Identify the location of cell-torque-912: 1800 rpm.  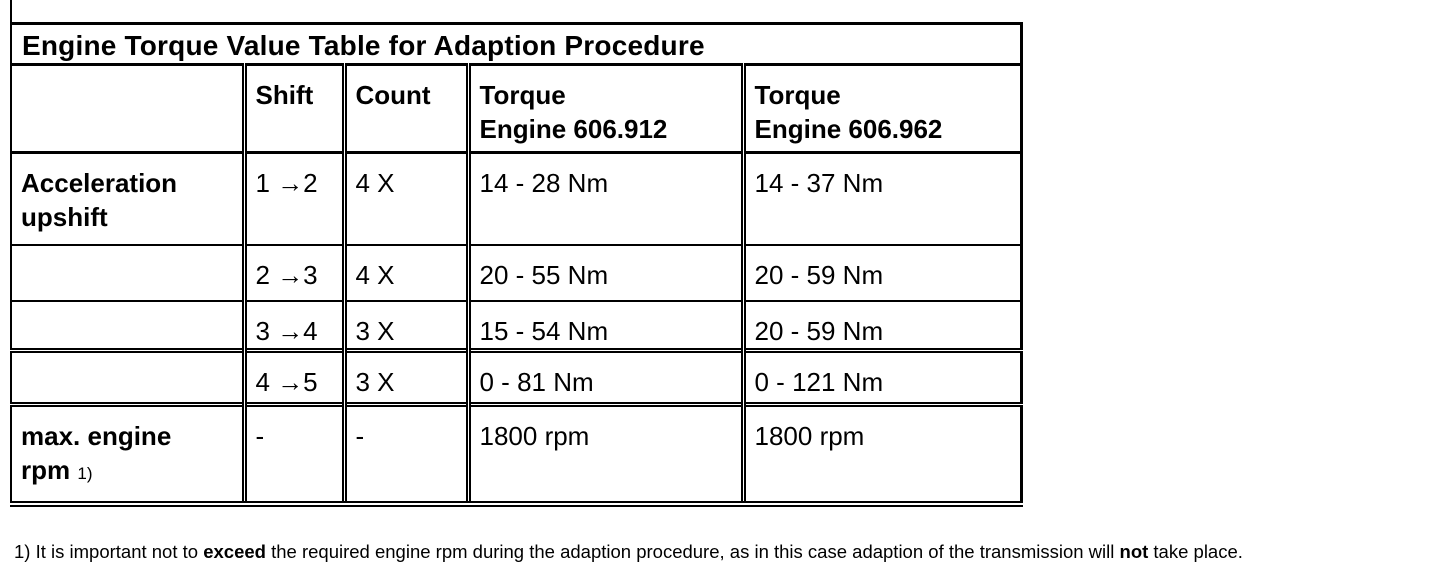
(604, 454).